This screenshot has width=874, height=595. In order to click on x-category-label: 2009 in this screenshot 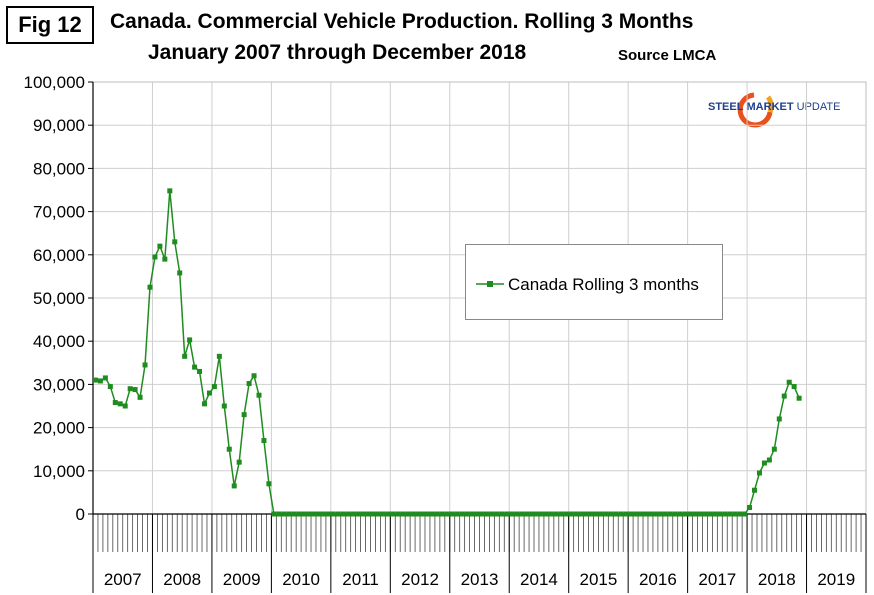, I will do `click(242, 579)`.